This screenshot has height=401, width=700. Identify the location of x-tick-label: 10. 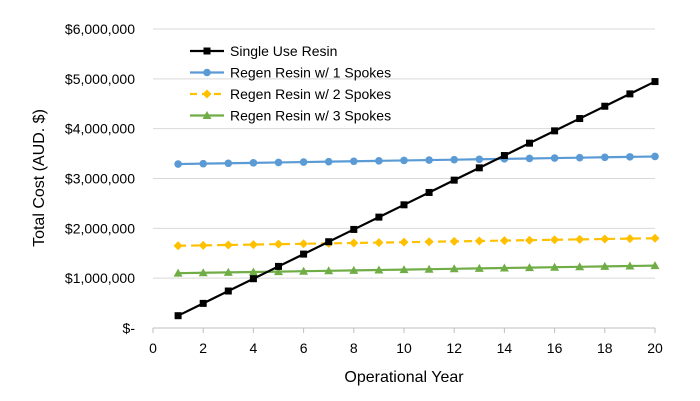
(404, 348).